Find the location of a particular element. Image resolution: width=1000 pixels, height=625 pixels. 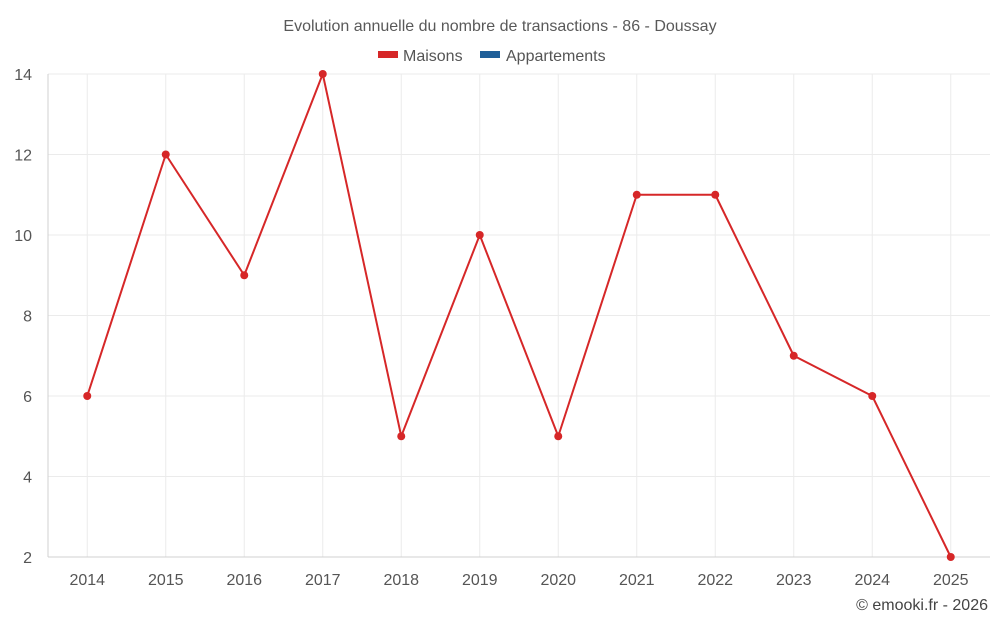

x-tick-label: 2017 is located at coordinates (323, 580).